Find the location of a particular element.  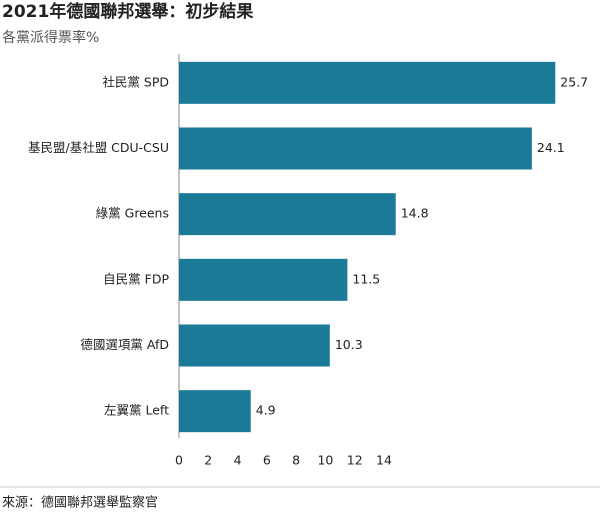

value-label: 25.7 is located at coordinates (574, 81).